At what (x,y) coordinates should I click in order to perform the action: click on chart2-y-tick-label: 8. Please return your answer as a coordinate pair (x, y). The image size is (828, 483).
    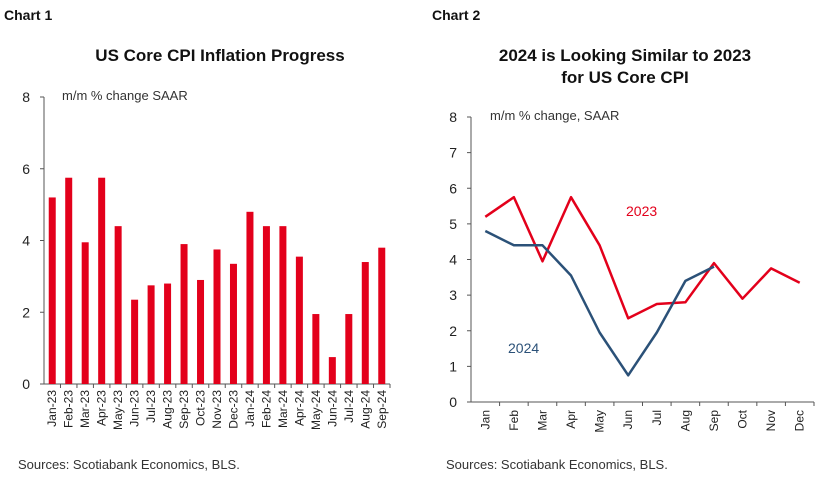
    Looking at the image, I should click on (453, 117).